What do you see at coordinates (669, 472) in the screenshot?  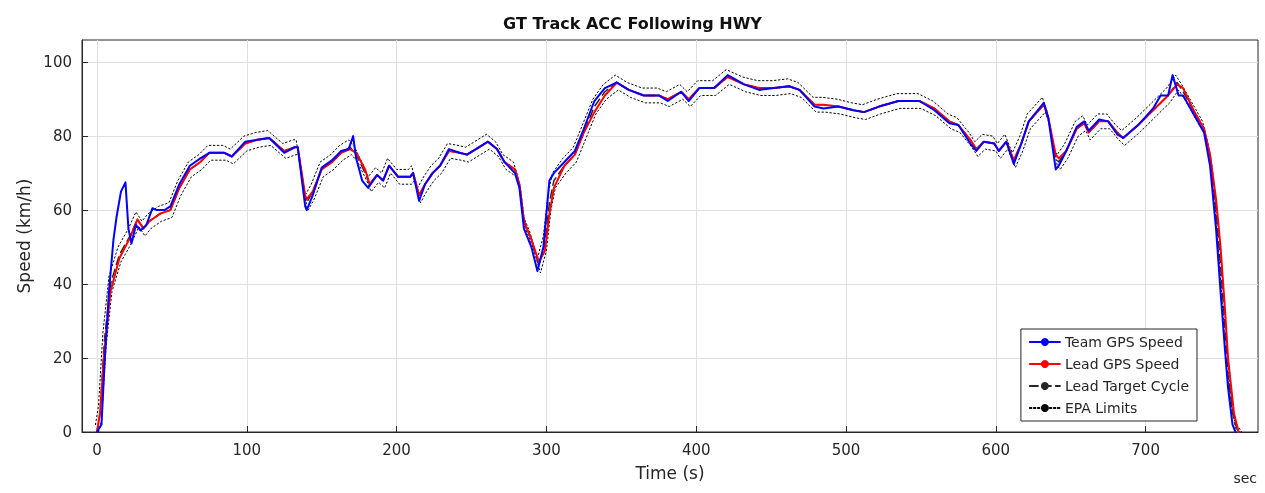 I see `x-axis-title: Time (s)` at bounding box center [669, 472].